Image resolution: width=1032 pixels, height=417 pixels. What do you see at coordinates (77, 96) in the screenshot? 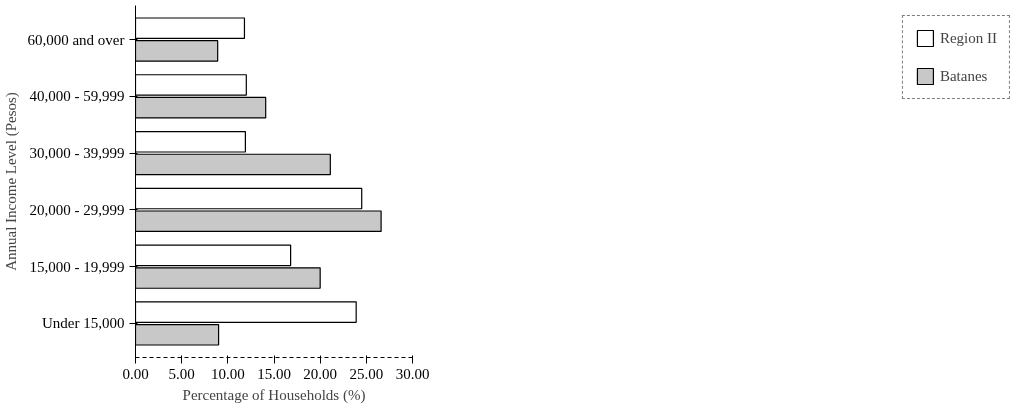
I see `y-tick-label: 40,000 - 59,999` at bounding box center [77, 96].